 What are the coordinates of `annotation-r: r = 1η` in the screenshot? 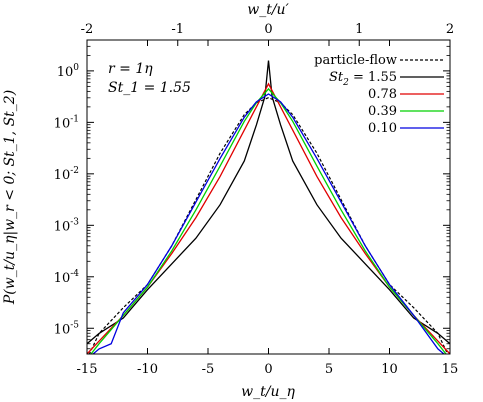 It's located at (130, 69).